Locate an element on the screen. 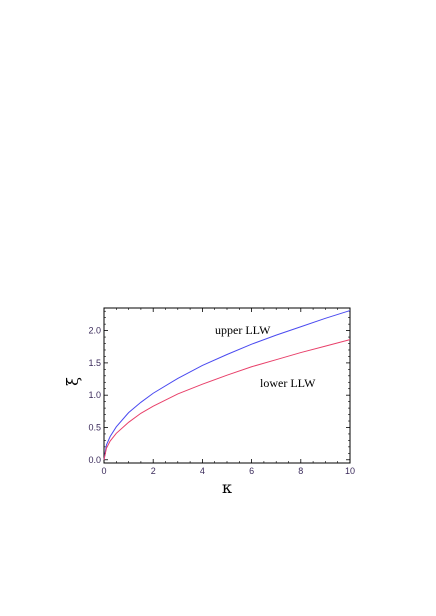  x-tick-label: 0 is located at coordinates (103, 471).